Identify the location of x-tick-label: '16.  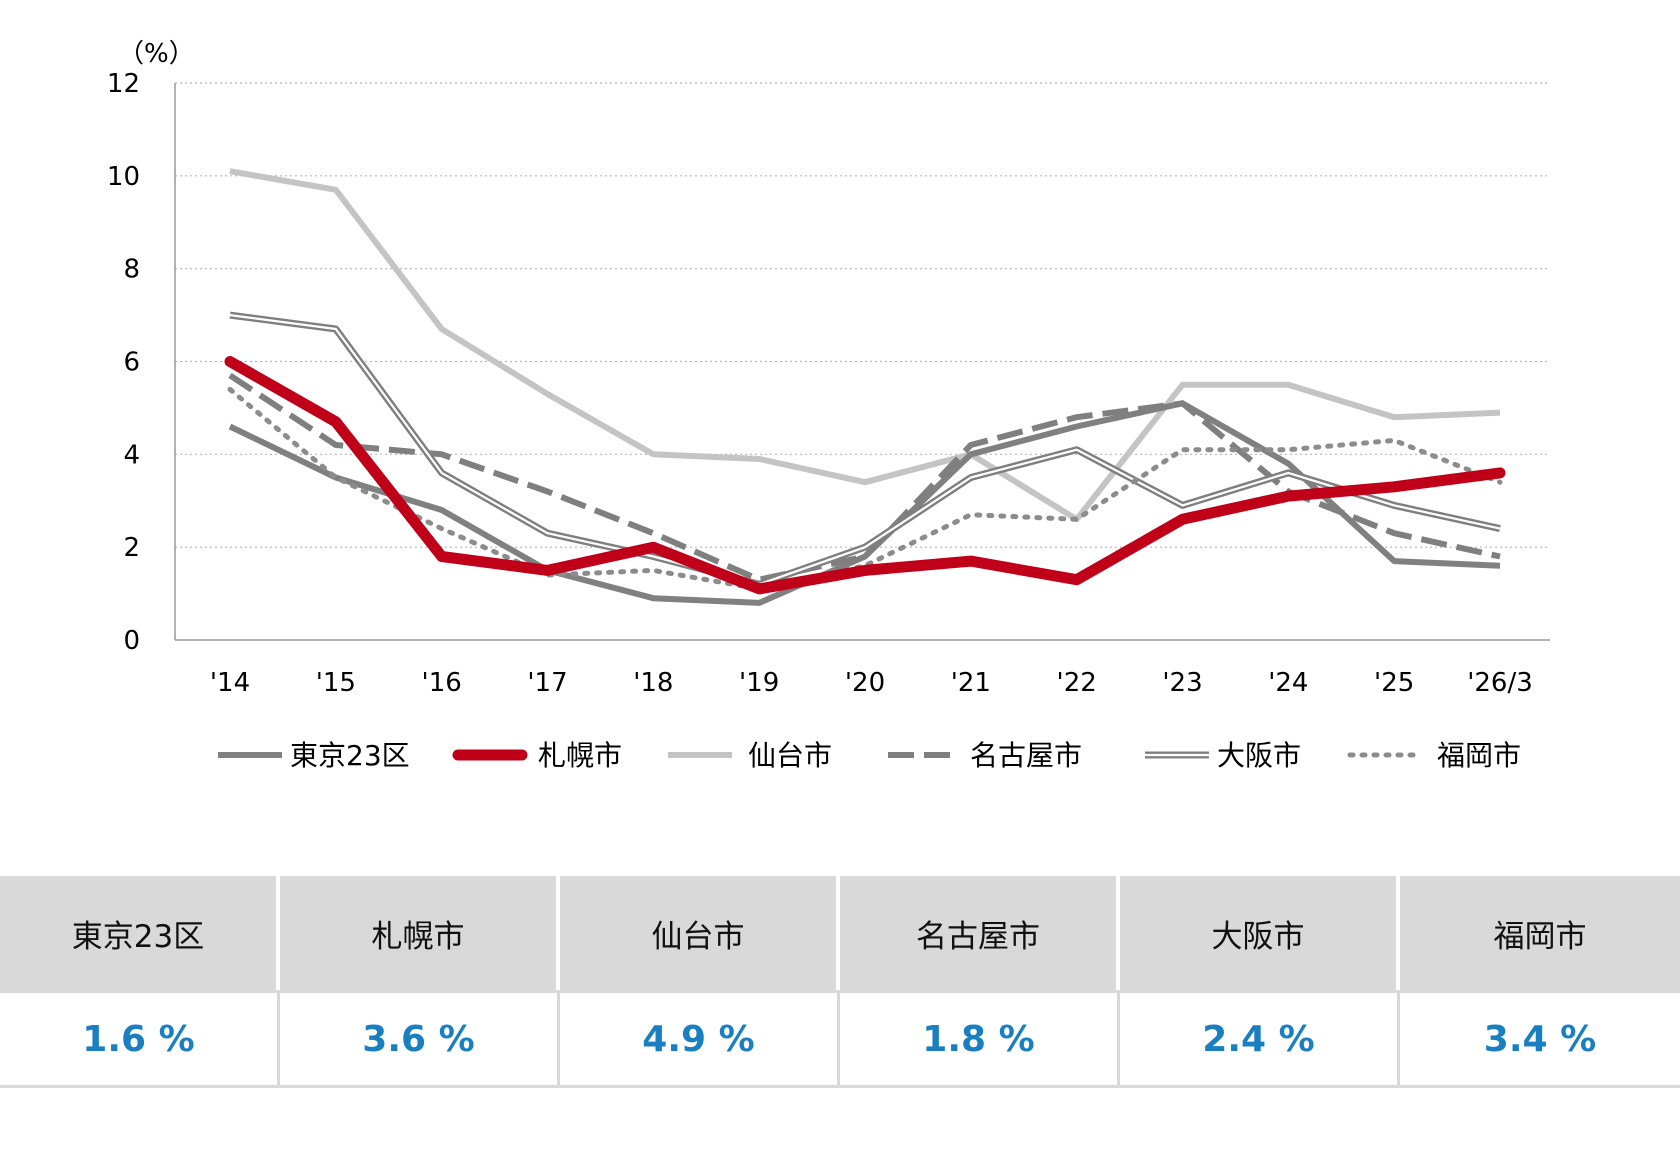
(442, 683).